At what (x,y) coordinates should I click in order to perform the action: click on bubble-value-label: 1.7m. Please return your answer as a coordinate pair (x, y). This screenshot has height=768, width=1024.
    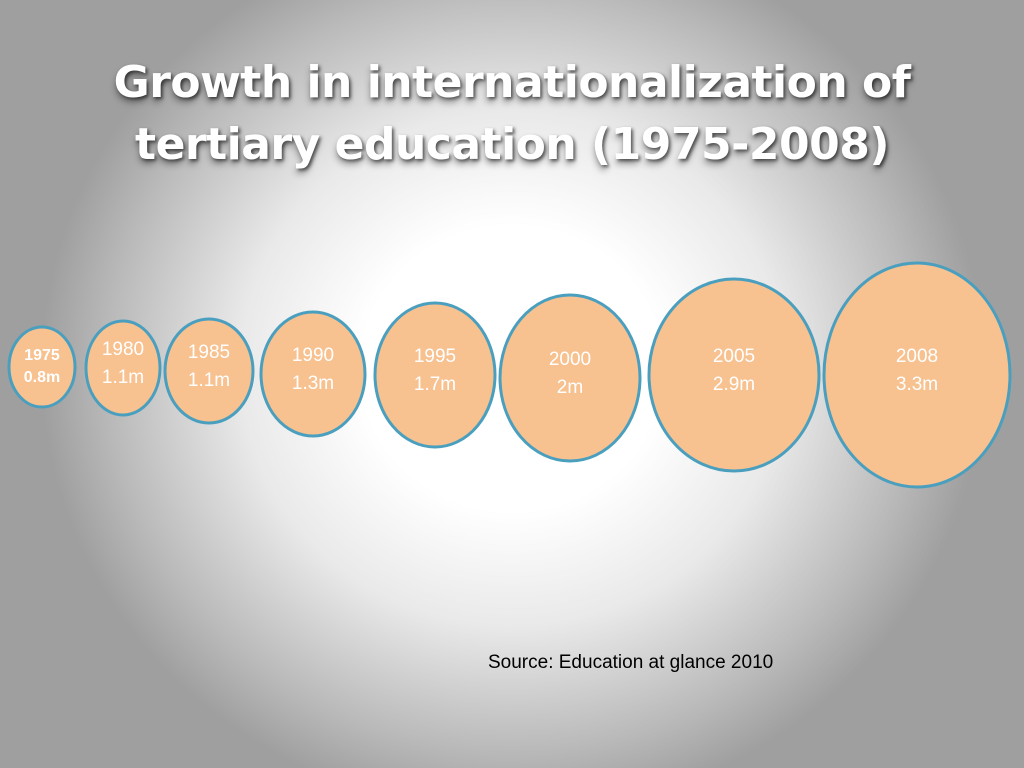
    Looking at the image, I should click on (435, 384).